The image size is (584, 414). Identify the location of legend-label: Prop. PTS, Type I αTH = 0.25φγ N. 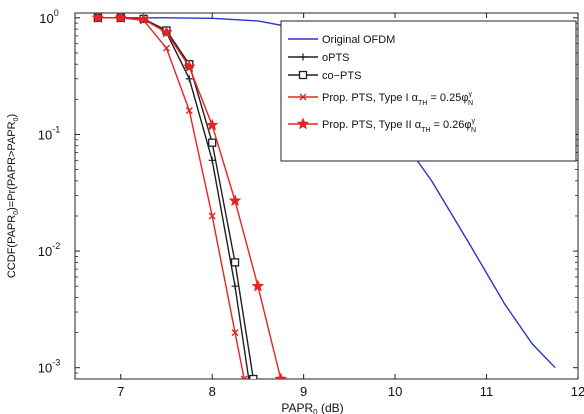
(397, 99).